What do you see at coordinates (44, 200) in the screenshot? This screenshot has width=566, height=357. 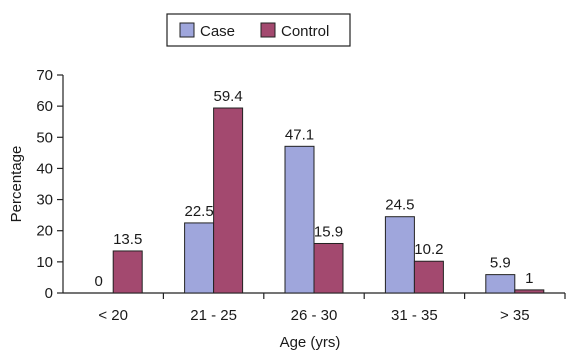 I see `y-tick-label: 30` at bounding box center [44, 200].